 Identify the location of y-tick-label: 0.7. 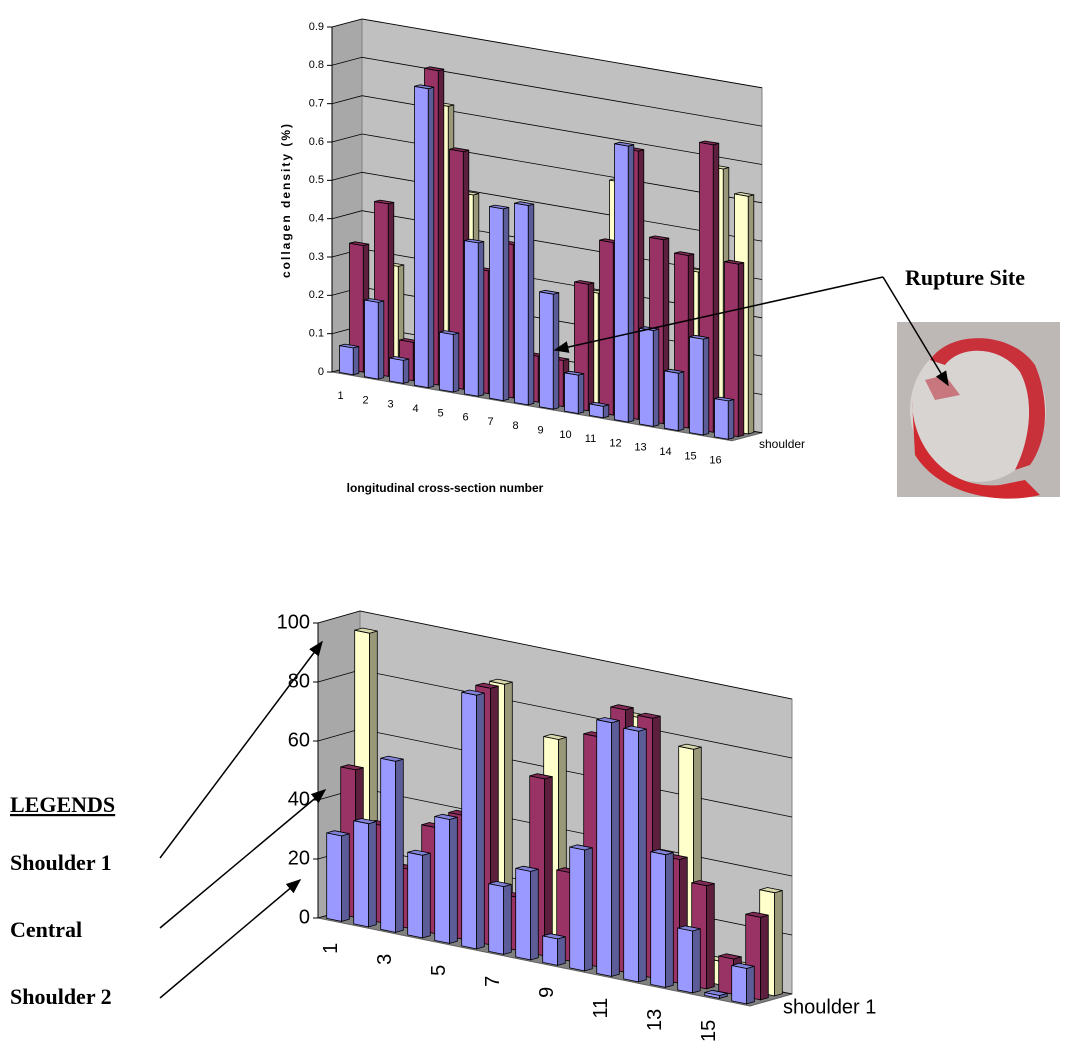
(316, 104).